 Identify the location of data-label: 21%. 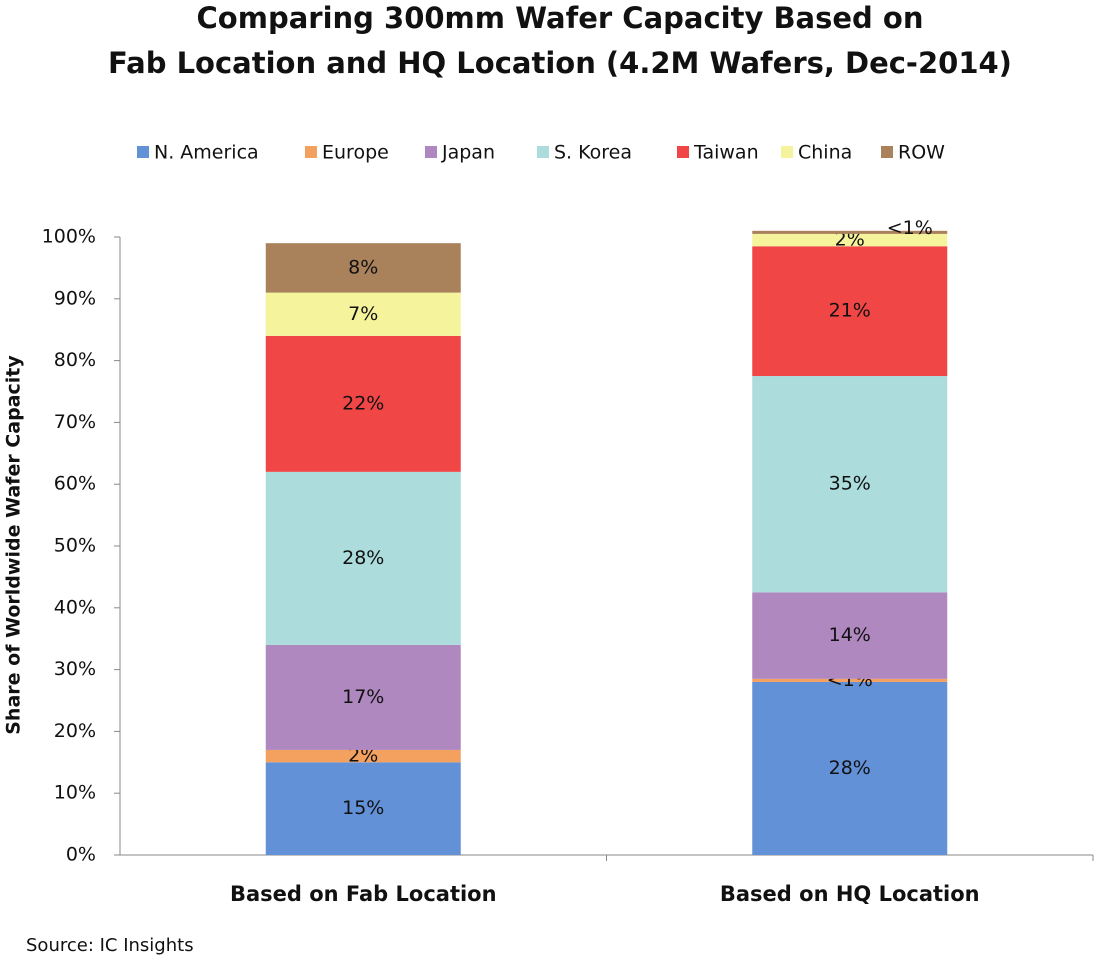
(850, 311).